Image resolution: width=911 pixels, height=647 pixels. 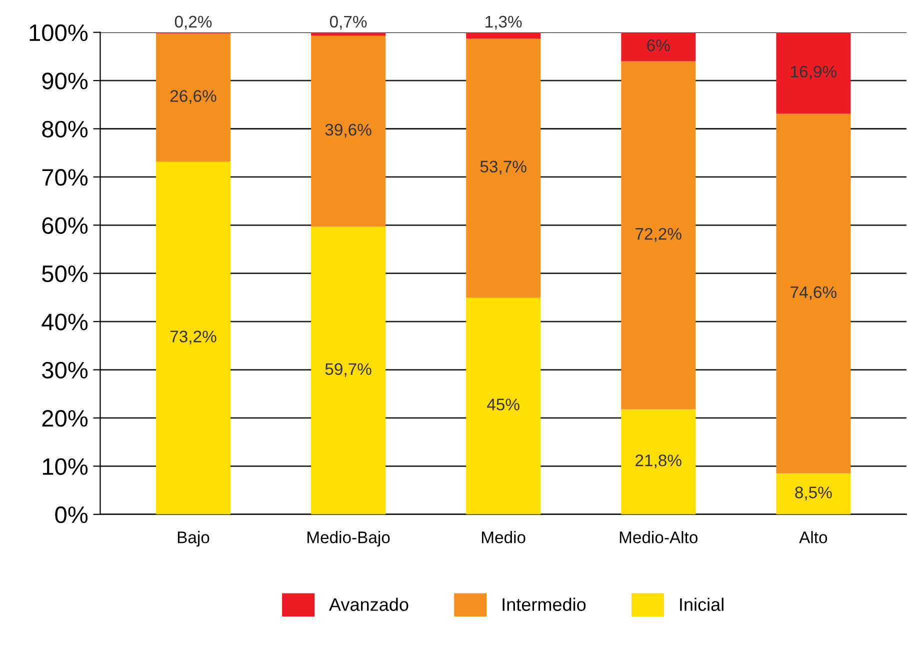 What do you see at coordinates (368, 604) in the screenshot?
I see `legend-label: Avanzado` at bounding box center [368, 604].